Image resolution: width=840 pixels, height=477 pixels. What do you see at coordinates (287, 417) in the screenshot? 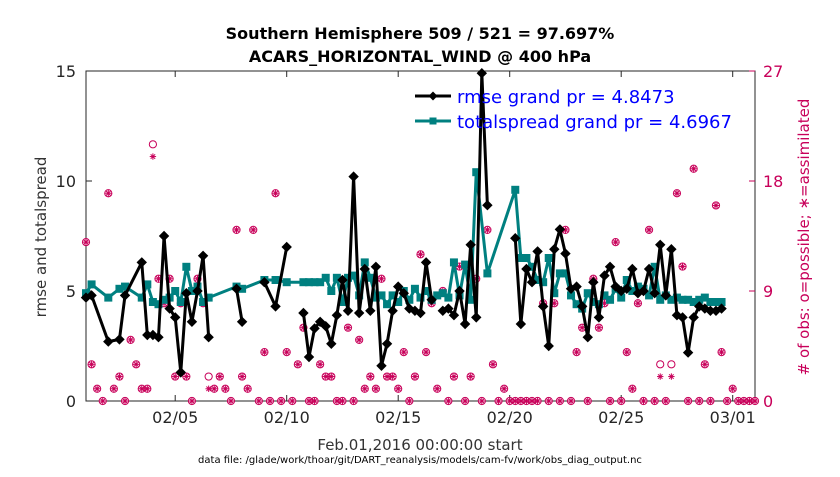
I see `x-tick-label: 02/10` at bounding box center [287, 417].